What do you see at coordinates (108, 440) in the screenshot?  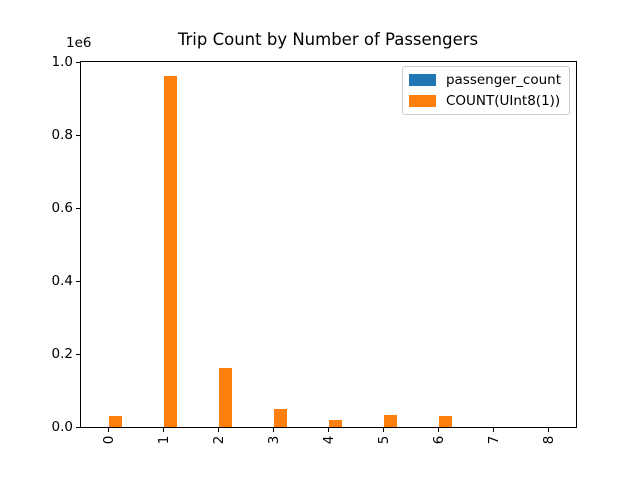 I see `x-tick-label: 0` at bounding box center [108, 440].